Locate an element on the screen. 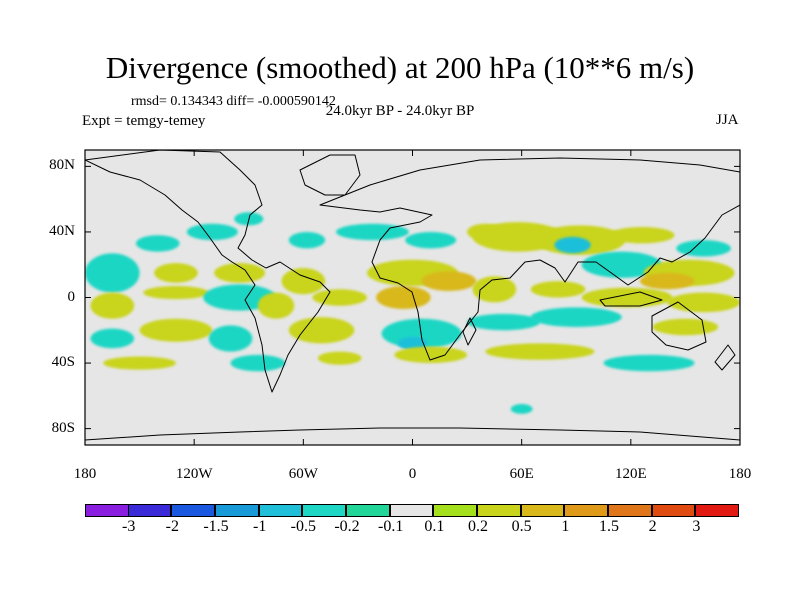 The width and height of the screenshot is (800, 600). chart-subtitle: 24.0kyr BP - 24.0kyr BP is located at coordinates (400, 111).